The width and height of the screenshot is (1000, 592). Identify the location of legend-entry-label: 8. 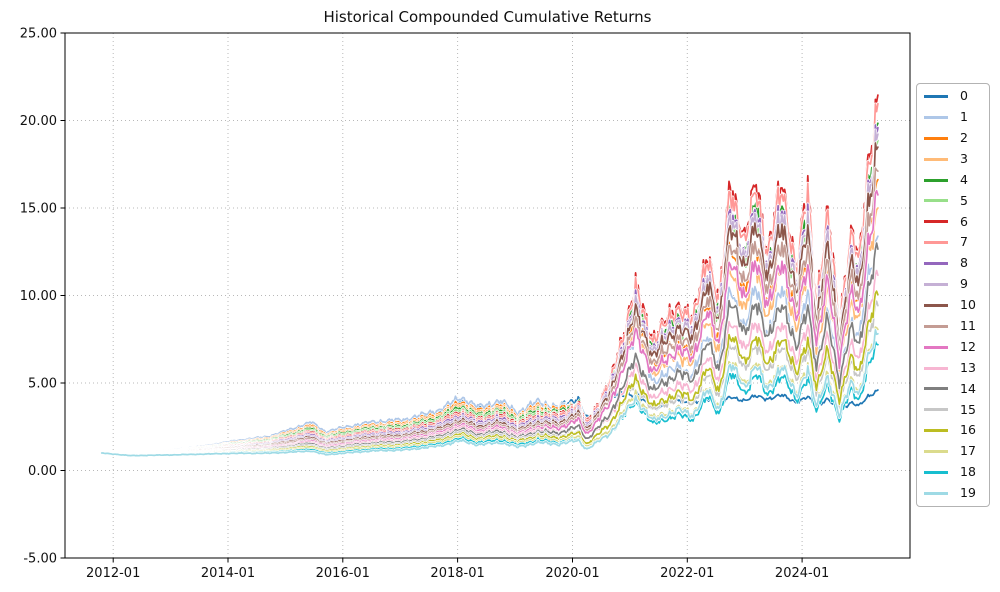
(964, 263).